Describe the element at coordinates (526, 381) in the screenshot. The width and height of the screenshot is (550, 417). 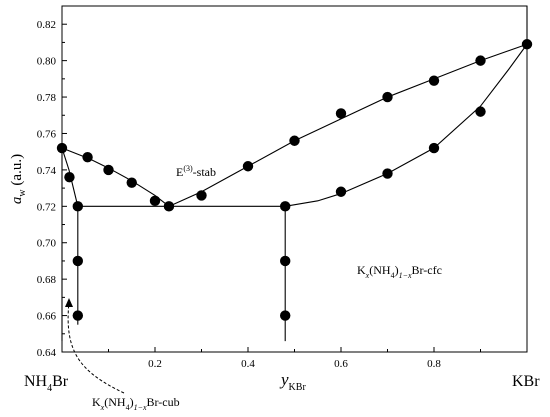
I see `right-end-label: KBr` at that location.